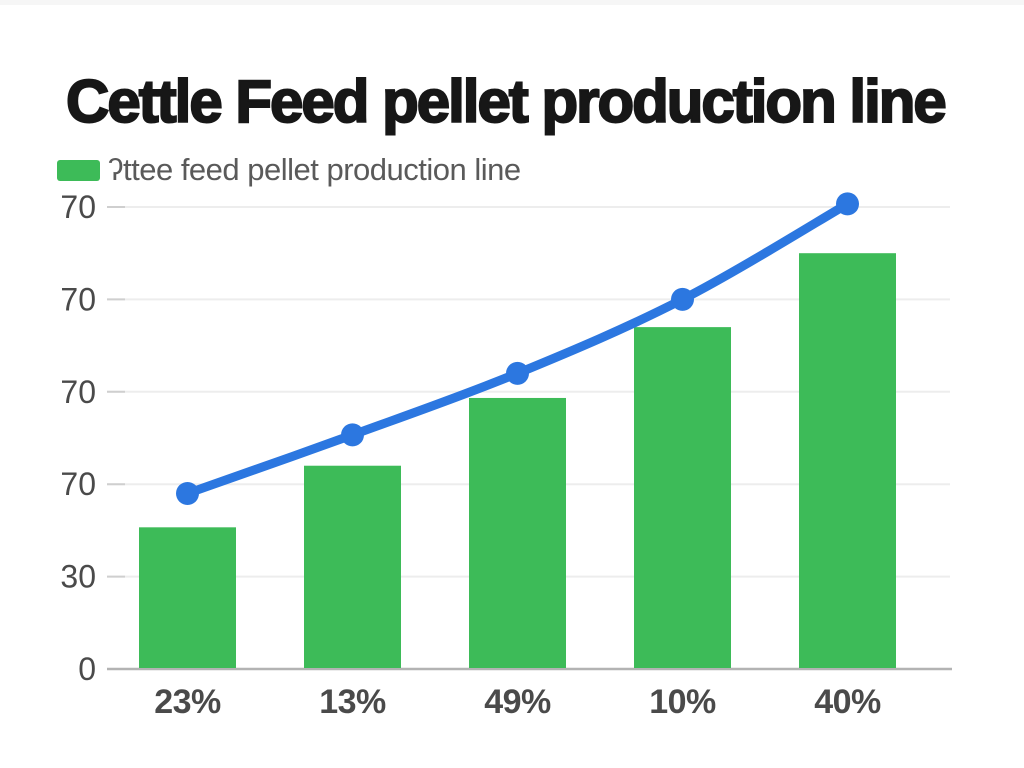 The height and width of the screenshot is (768, 1024). What do you see at coordinates (352, 702) in the screenshot?
I see `x-tick-label: 13%` at bounding box center [352, 702].